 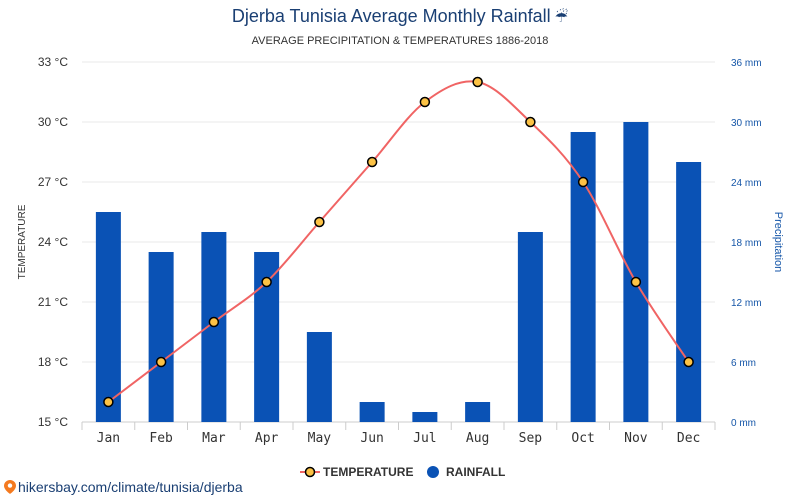 What do you see at coordinates (53, 62) in the screenshot?
I see `y-tick-label-left: 33 °C` at bounding box center [53, 62].